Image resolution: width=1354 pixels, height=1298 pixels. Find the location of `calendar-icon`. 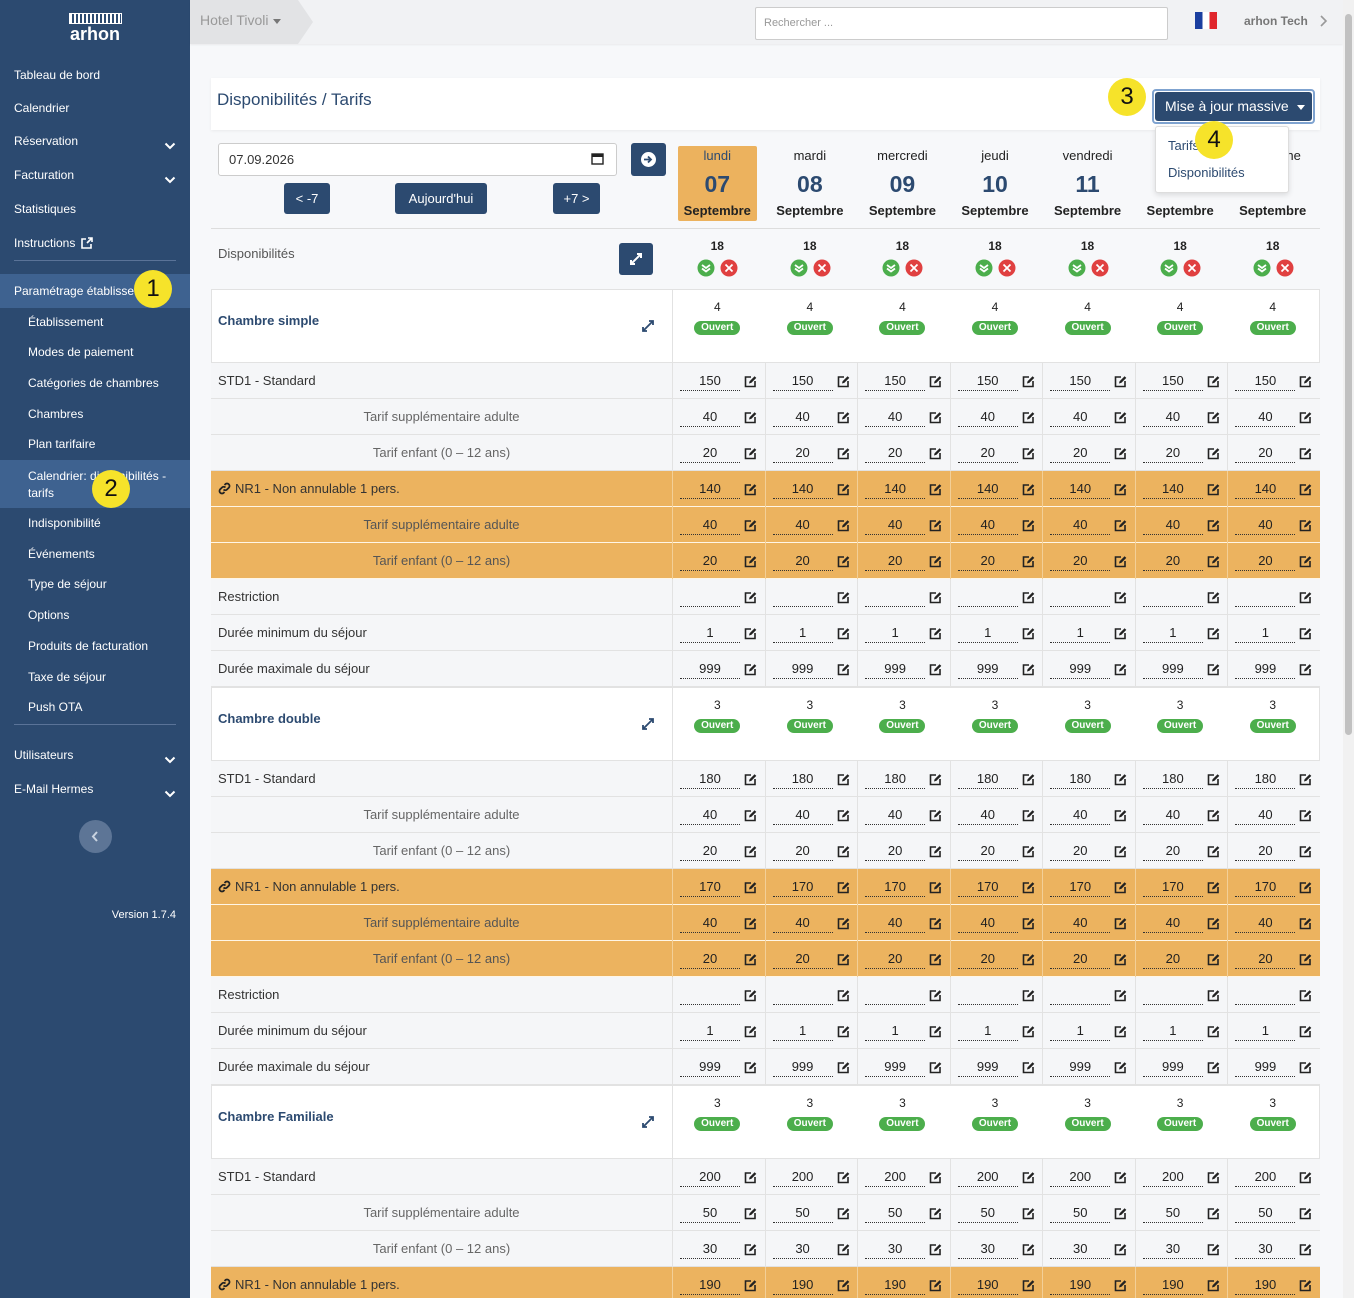

calendar-icon is located at coordinates (597, 158).